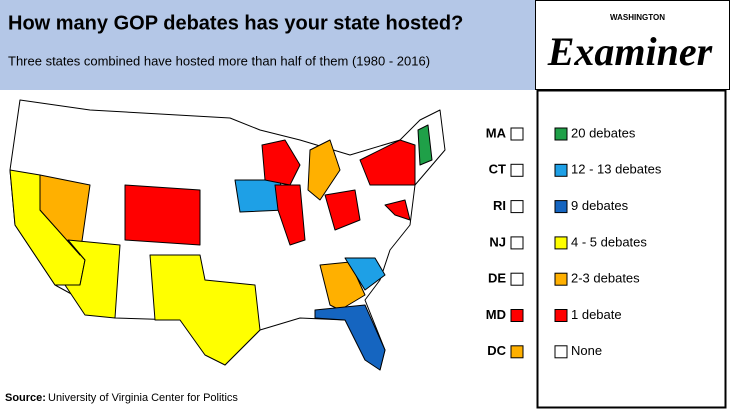 This screenshot has height=411, width=730. Describe the element at coordinates (496, 132) in the screenshot. I see `state-label: MA` at that location.